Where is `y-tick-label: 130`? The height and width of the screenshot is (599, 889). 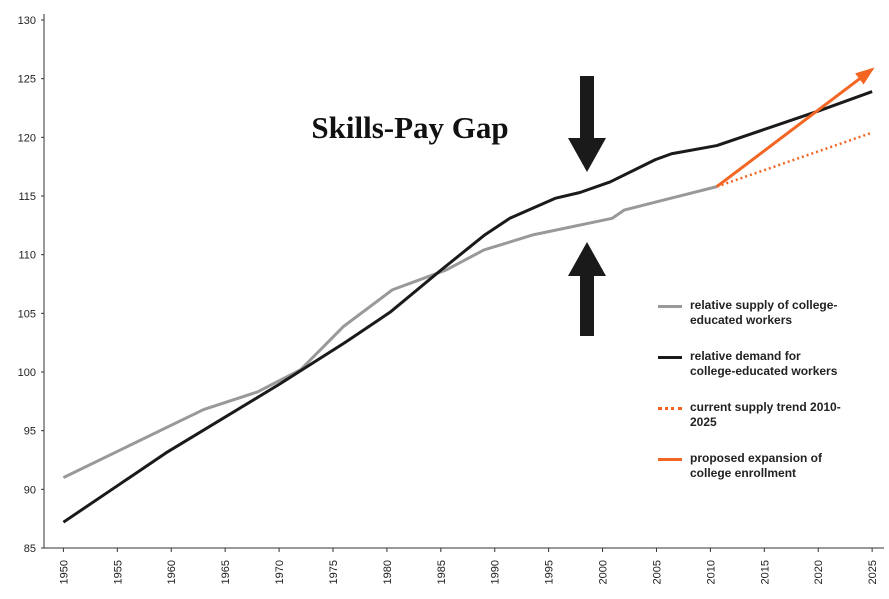
y-tick-label: 130 is located at coordinates (27, 21).